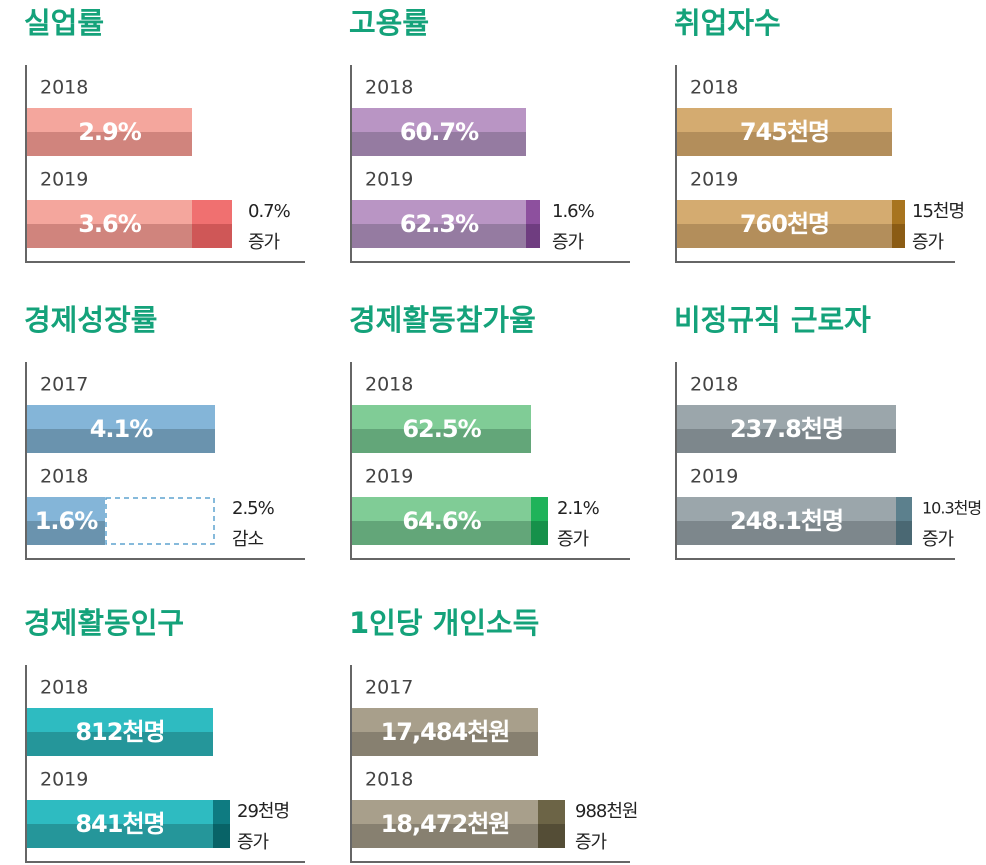 The image size is (986, 865). Describe the element at coordinates (786, 521) in the screenshot. I see `value-label: 248.1천명` at that location.